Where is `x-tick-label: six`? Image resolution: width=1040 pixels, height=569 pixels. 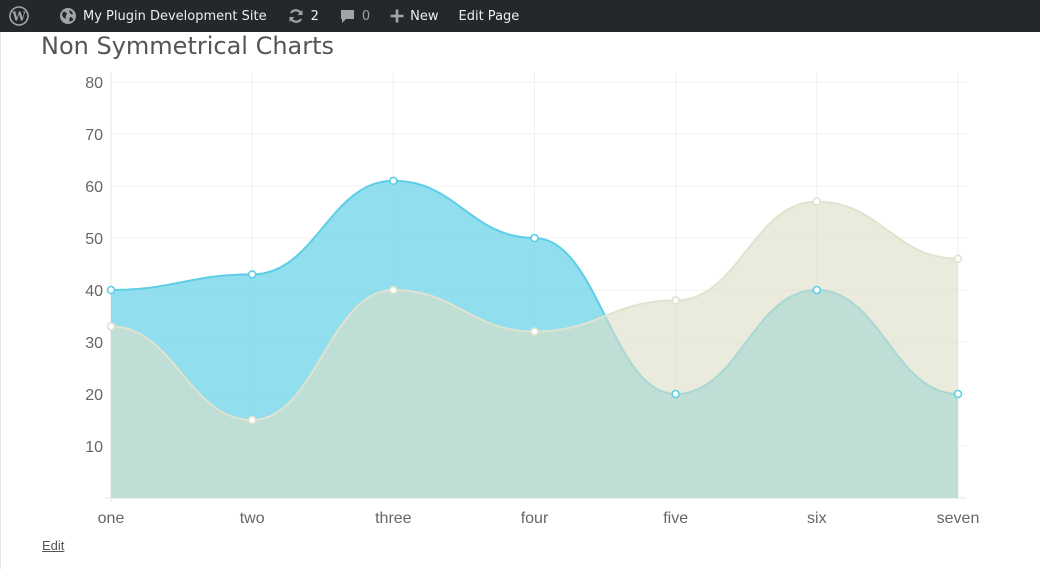
x-tick-label: six is located at coordinates (817, 518).